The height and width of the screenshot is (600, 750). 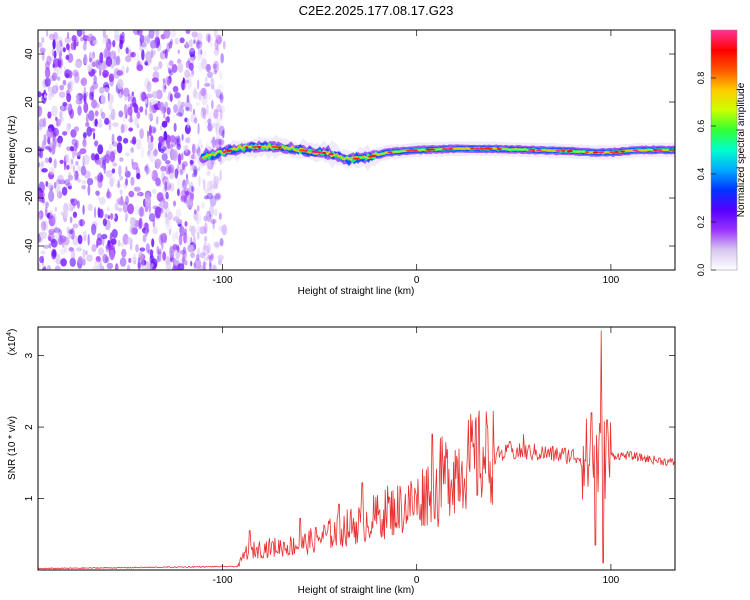 What do you see at coordinates (29, 498) in the screenshot?
I see `y-tick-label: 1` at bounding box center [29, 498].